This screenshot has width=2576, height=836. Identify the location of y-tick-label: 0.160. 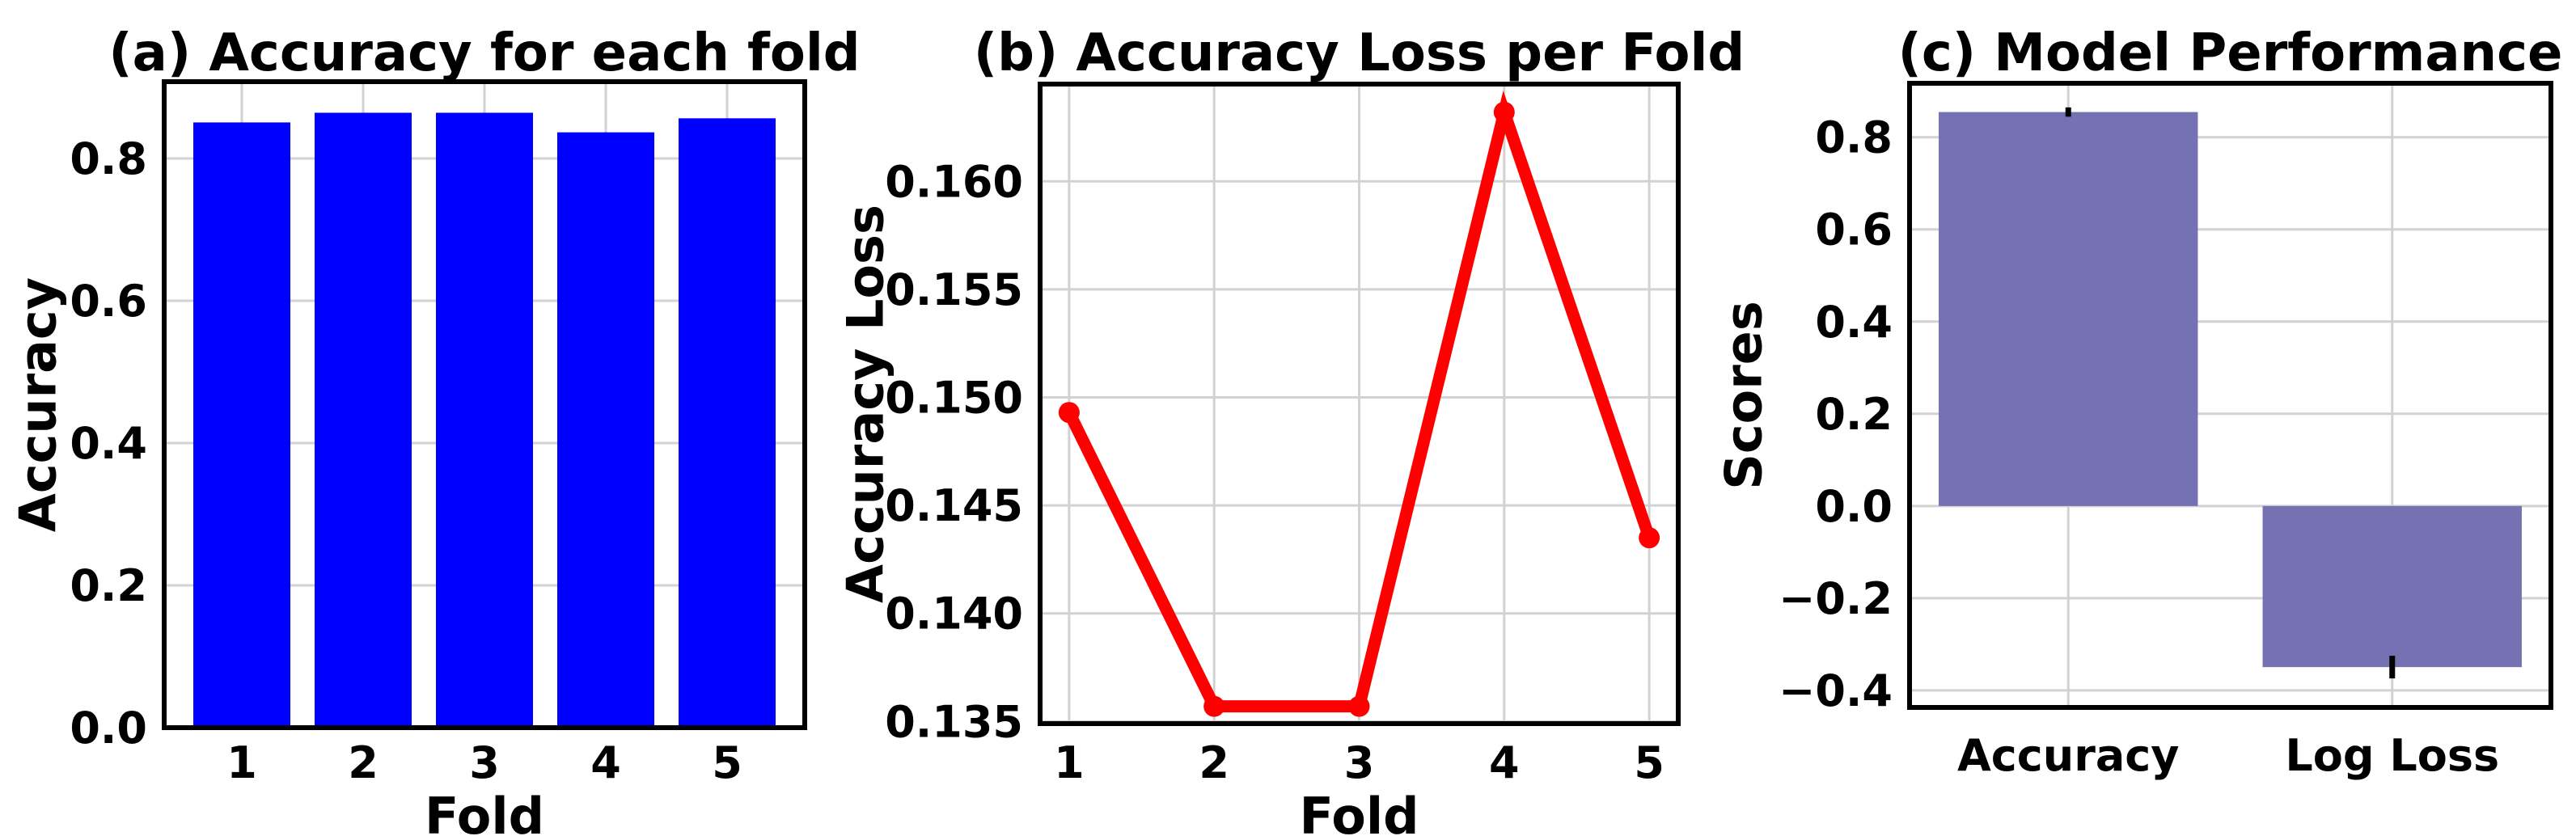
(954, 181).